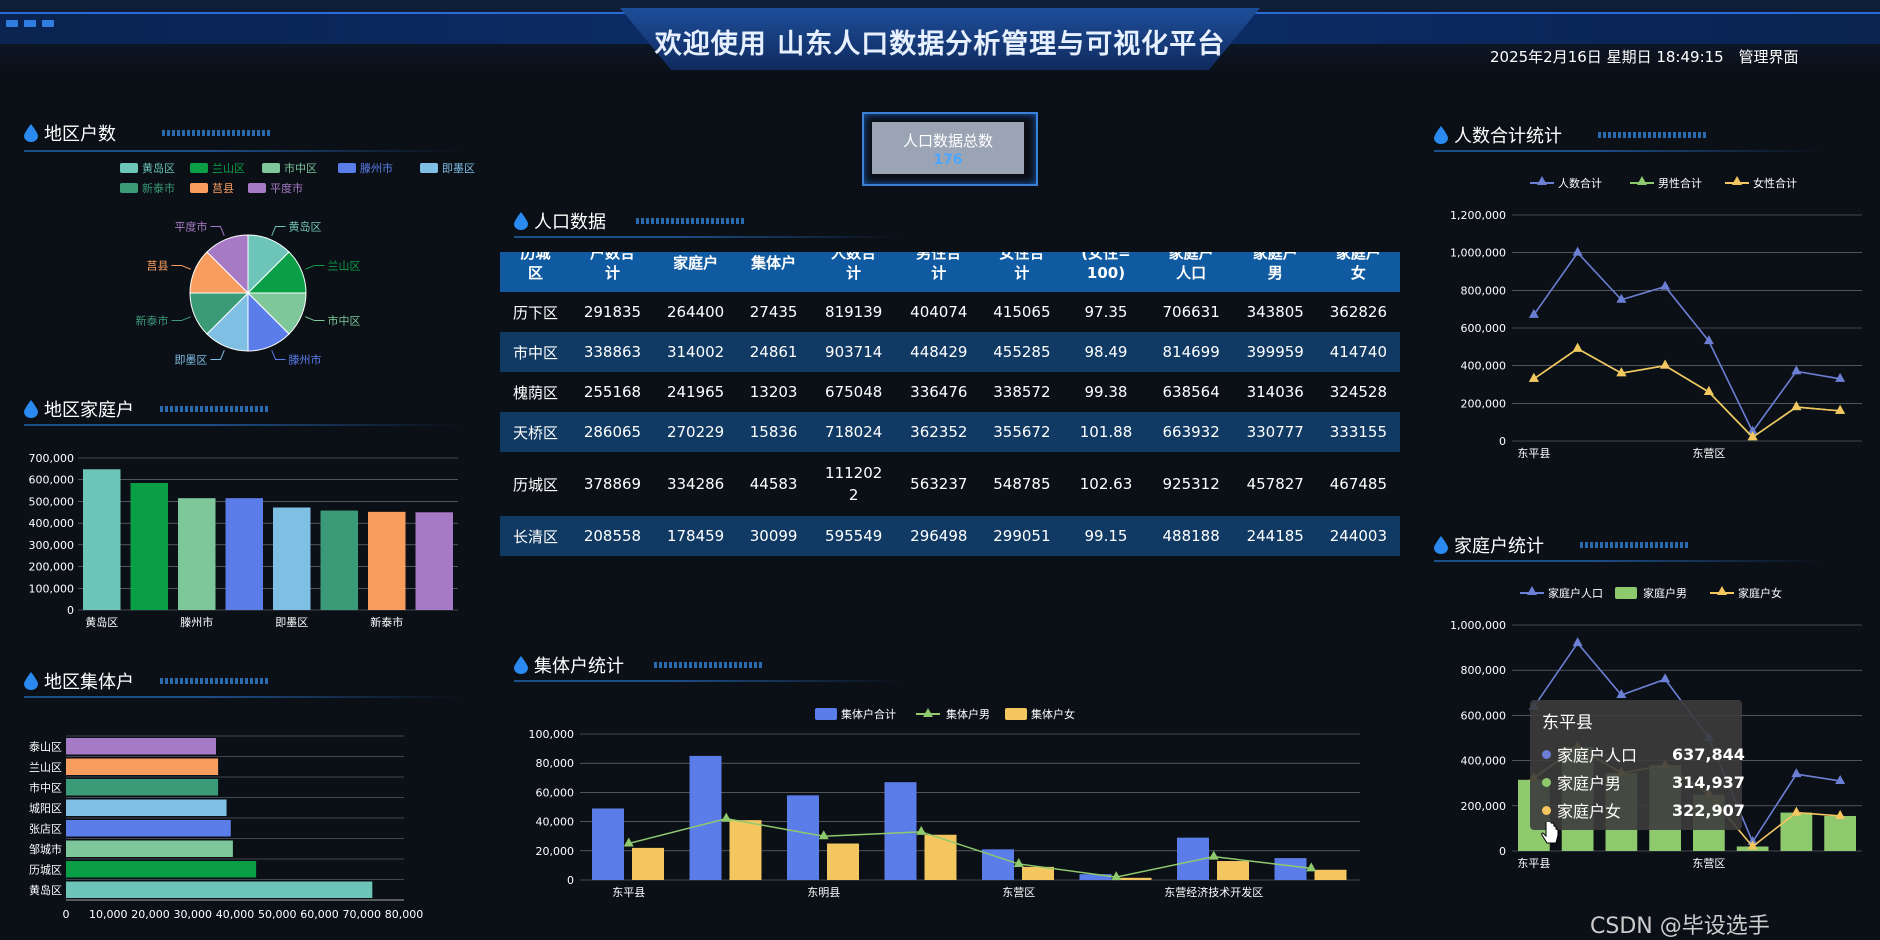  Describe the element at coordinates (147, 168) in the screenshot. I see `legend-item: 黄岛区` at that location.